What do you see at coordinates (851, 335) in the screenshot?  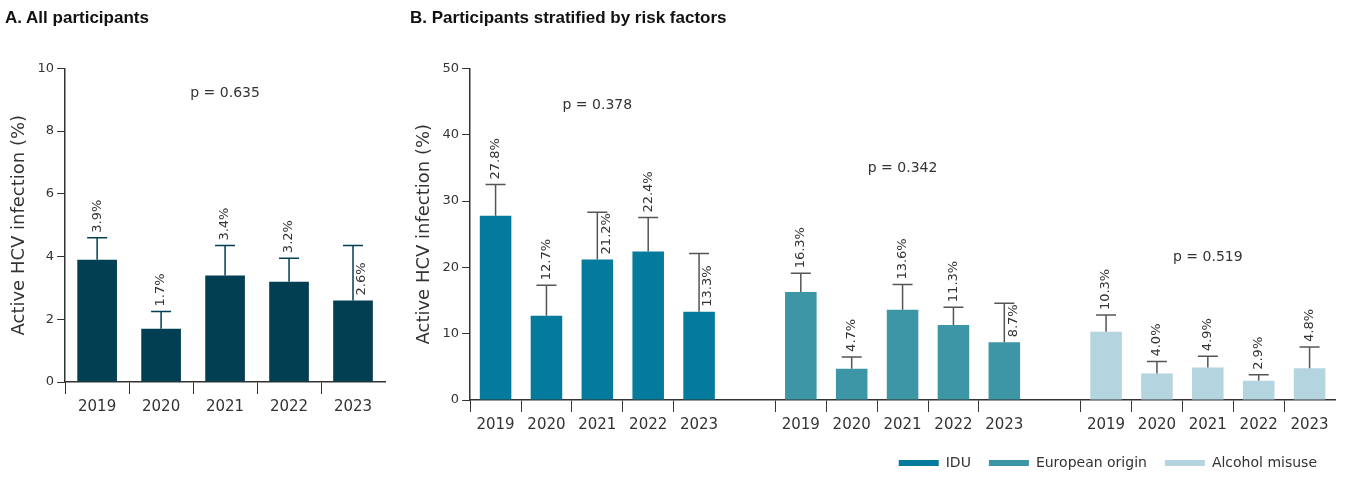 I see `data-label: 4.7%` at bounding box center [851, 335].